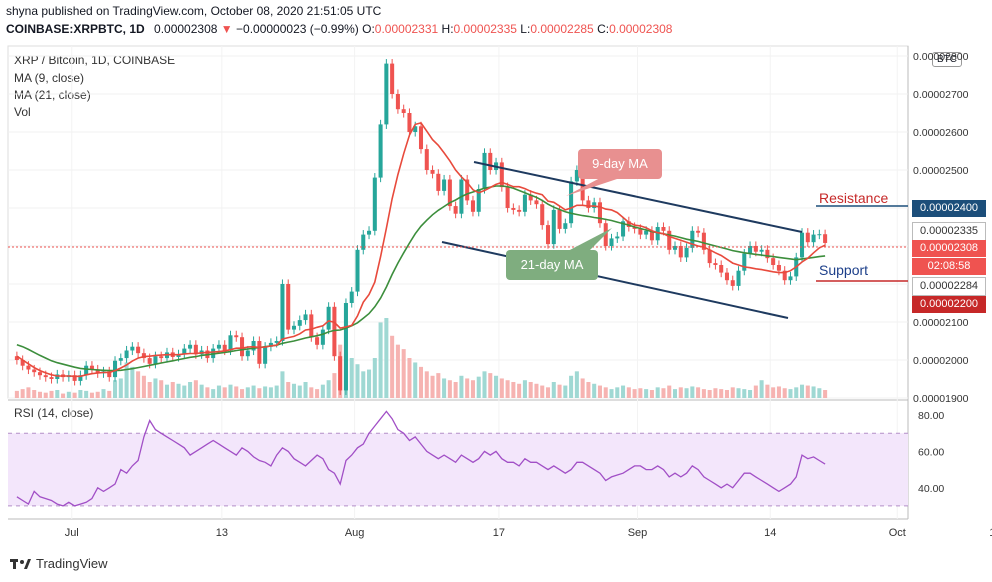 The width and height of the screenshot is (992, 582). I want to click on tradingview-footer: TradingView, so click(59, 563).